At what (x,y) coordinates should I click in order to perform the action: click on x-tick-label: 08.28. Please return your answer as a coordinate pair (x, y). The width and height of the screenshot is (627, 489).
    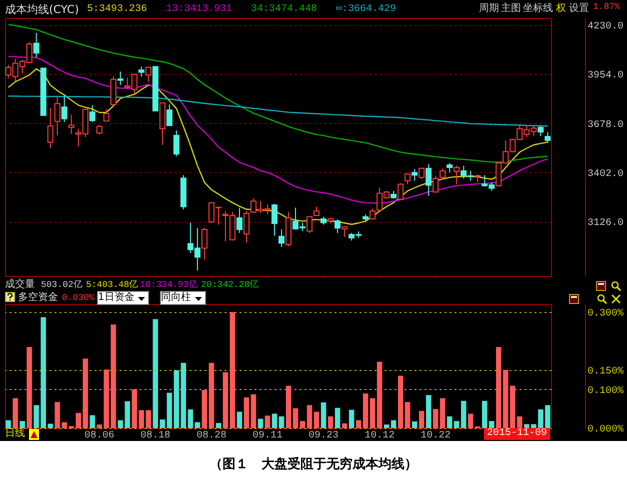
    Looking at the image, I should click on (211, 436).